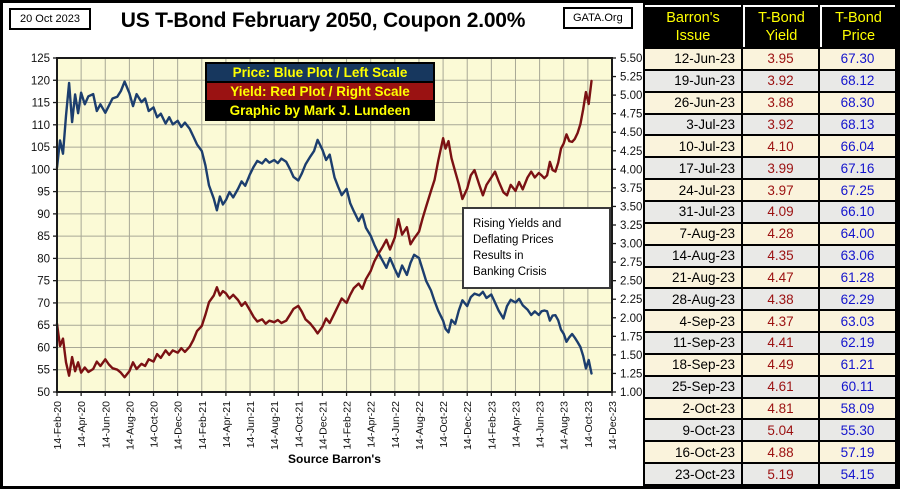  I want to click on table-cell-price: 58.09, so click(857, 408).